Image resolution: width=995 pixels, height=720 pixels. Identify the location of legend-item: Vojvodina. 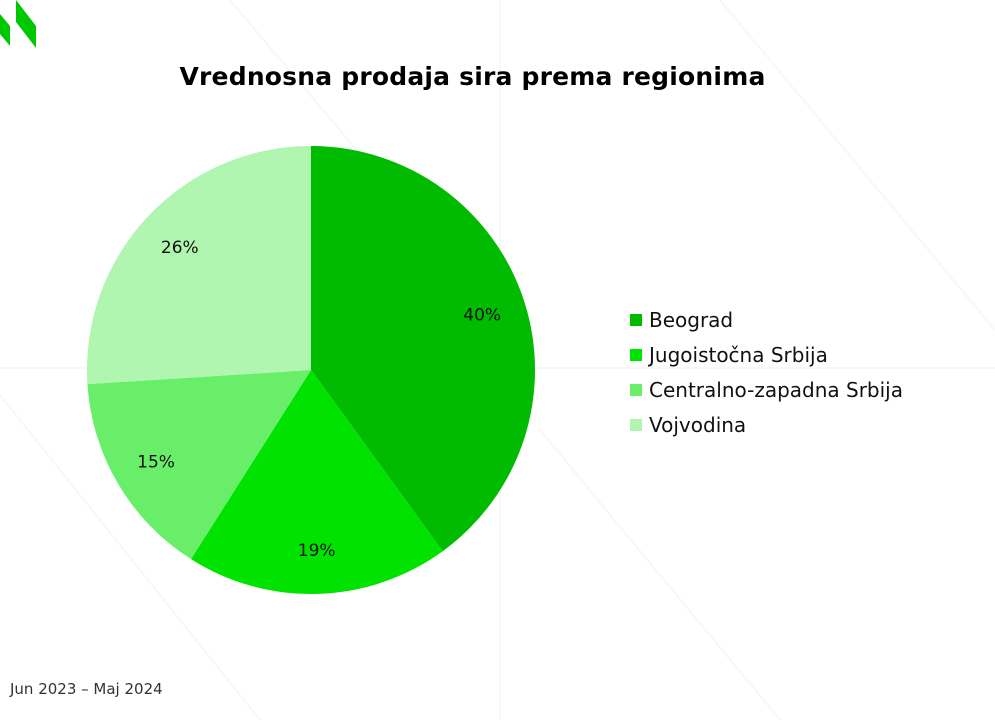
(800, 424).